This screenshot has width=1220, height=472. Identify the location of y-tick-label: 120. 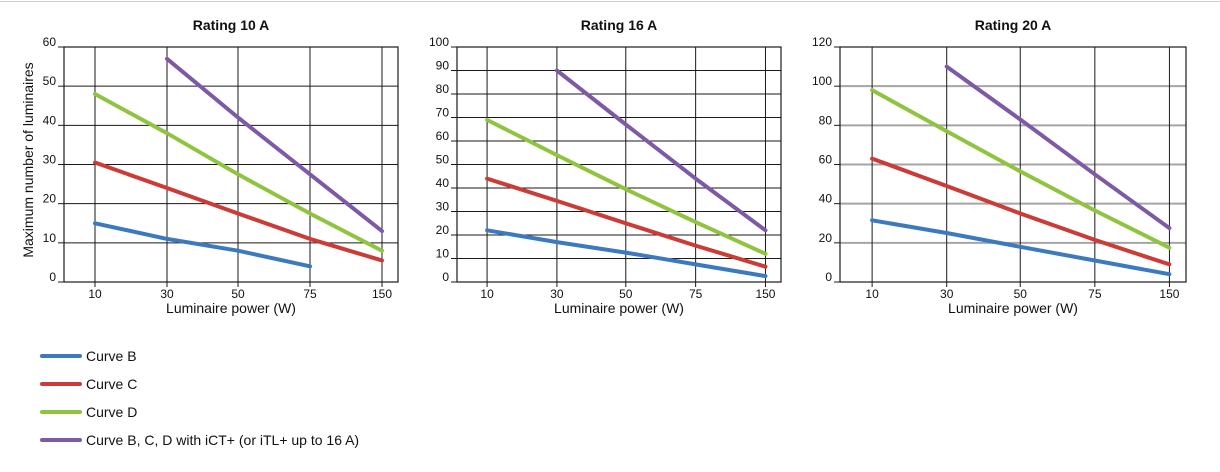
(822, 42).